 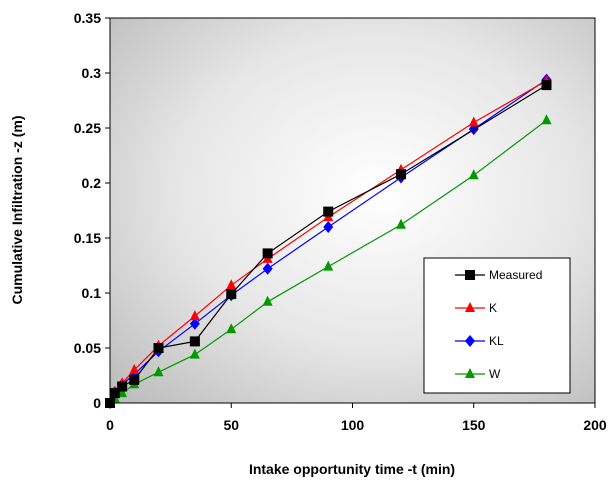 What do you see at coordinates (87, 18) in the screenshot?
I see `y-tick-label: 0.35` at bounding box center [87, 18].